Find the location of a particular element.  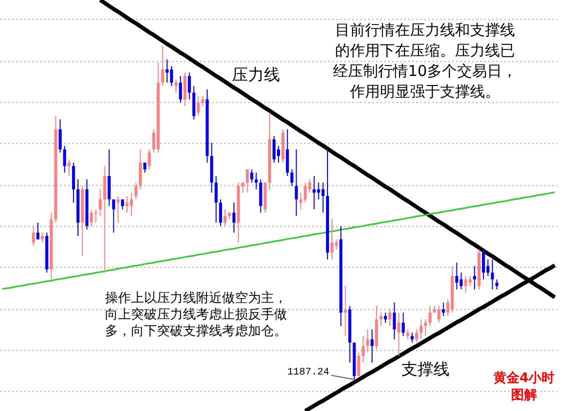

annotation: 1187.24 is located at coordinates (308, 372).